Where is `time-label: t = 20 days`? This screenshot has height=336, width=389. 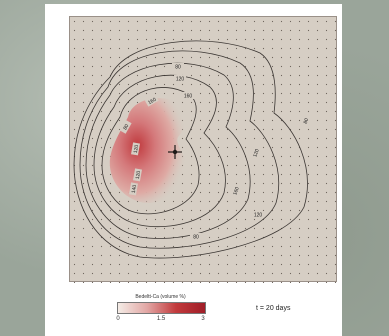
time-label: t = 20 days is located at coordinates (273, 308).